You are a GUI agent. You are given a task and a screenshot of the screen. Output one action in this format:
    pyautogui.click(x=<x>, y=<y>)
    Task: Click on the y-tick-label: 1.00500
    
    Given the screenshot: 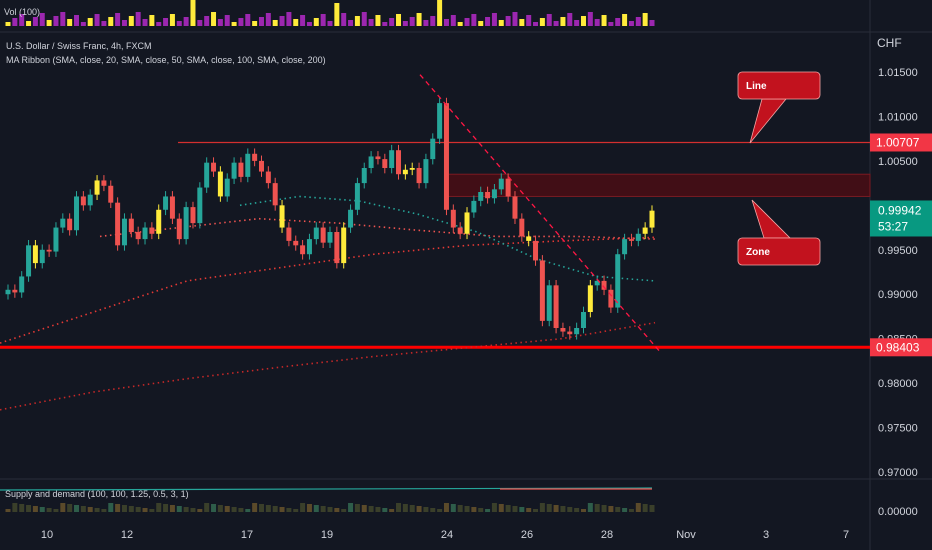 What is the action you would take?
    pyautogui.click(x=898, y=162)
    